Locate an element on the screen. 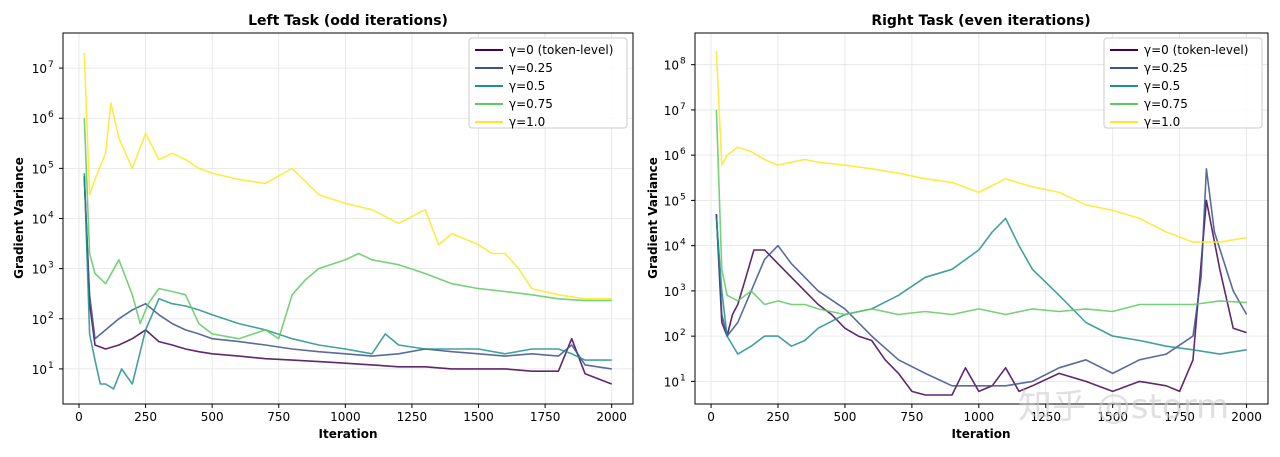 The width and height of the screenshot is (1280, 457). right-y-tick-exponent: 2 is located at coordinates (683, 333).